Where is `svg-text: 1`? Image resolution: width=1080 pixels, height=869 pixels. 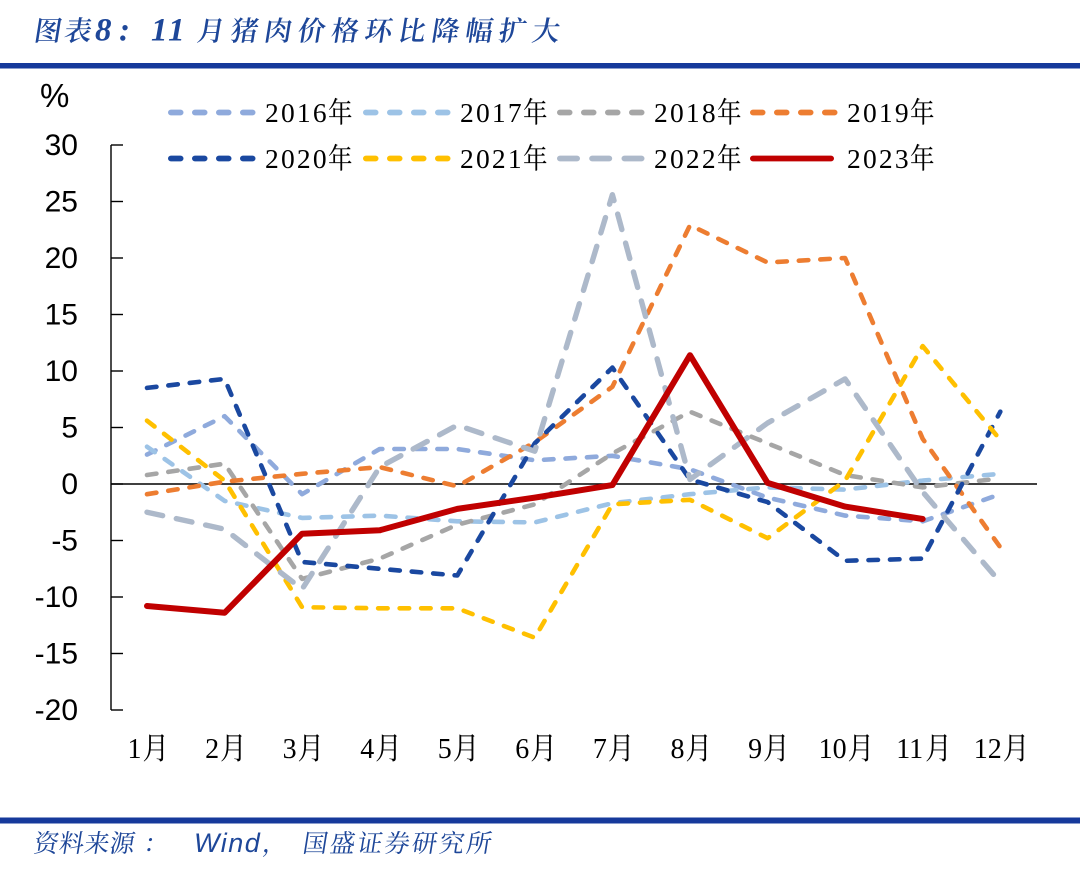 svg-text: 1 is located at coordinates (135, 749).